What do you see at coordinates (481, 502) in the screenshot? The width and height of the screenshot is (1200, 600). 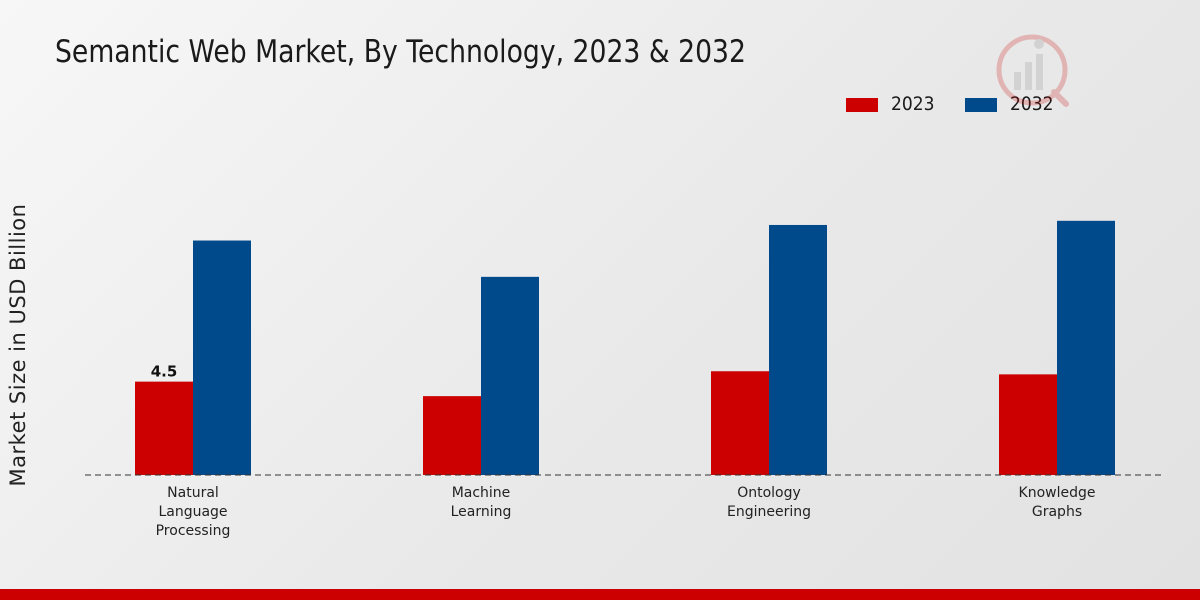 I see `x-tick-label-1: Machine Learning` at bounding box center [481, 502].